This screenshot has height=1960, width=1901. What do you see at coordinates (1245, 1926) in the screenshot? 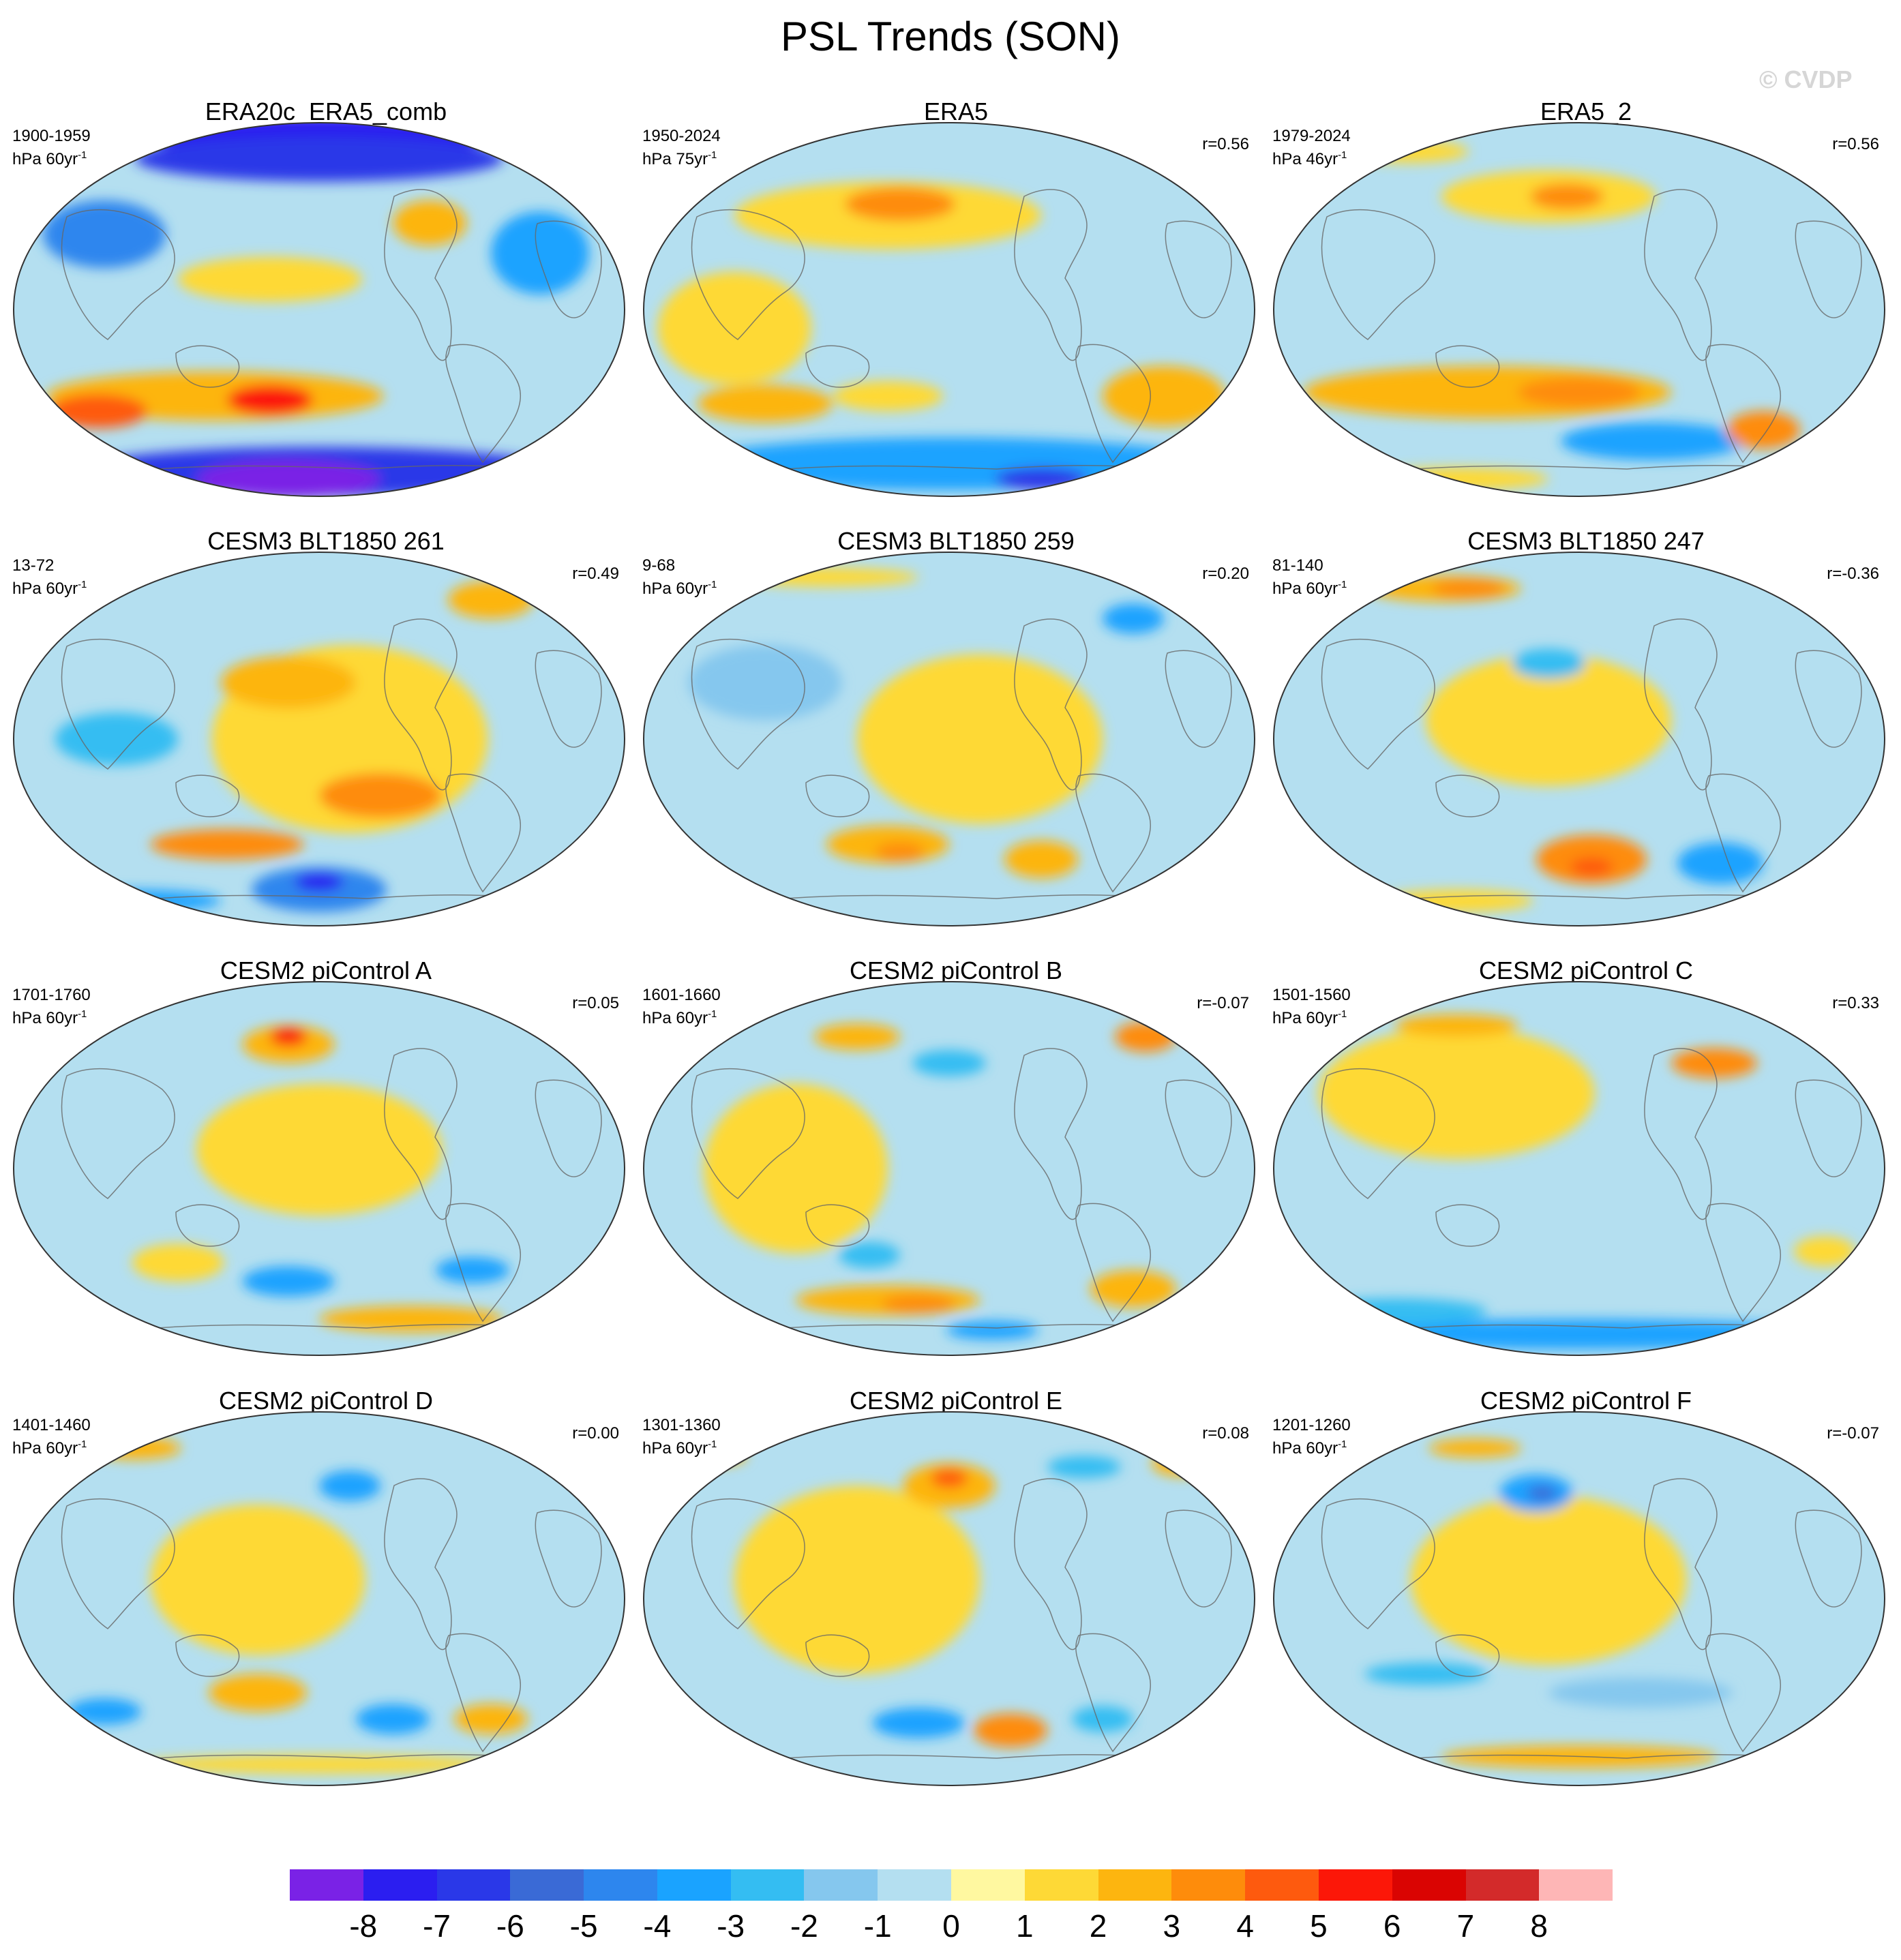
I see `colorbar-tick-label: 4` at bounding box center [1245, 1926].